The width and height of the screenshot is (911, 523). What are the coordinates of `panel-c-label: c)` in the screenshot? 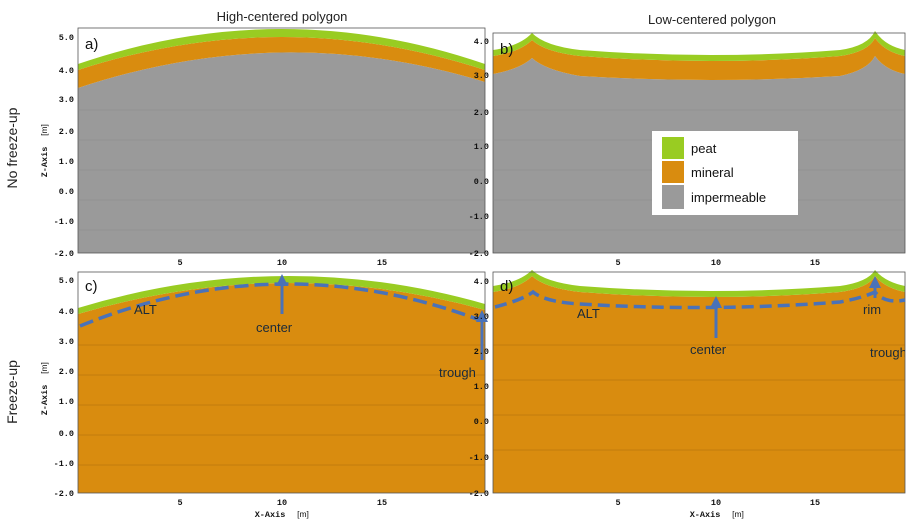 It's located at (91, 286).